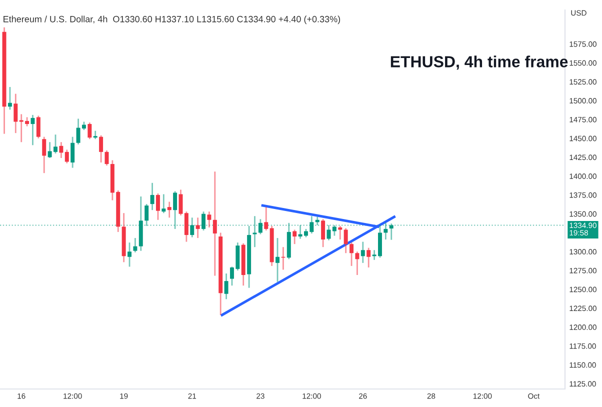  I want to click on annotation: ETHUSD, 4h time frame, so click(479, 63).